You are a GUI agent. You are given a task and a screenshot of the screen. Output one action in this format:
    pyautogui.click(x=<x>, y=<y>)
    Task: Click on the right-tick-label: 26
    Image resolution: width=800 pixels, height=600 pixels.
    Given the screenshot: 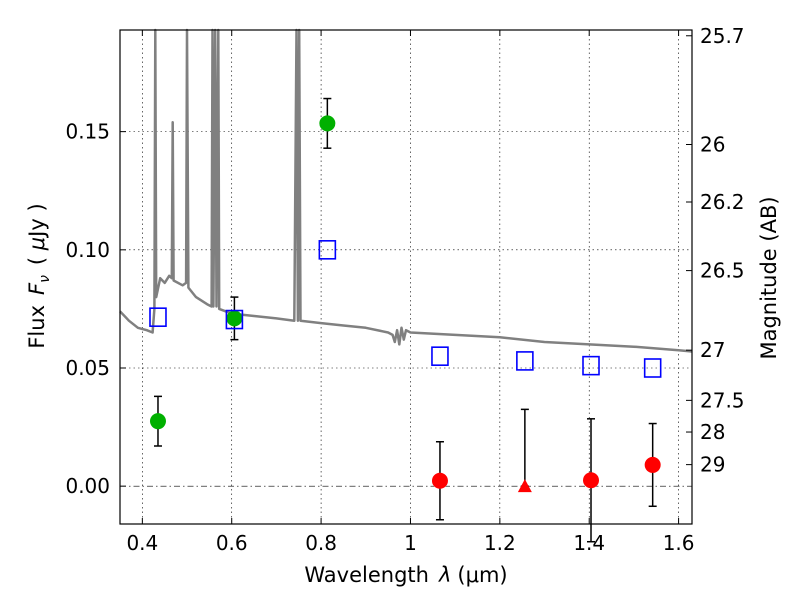 What is the action you would take?
    pyautogui.click(x=712, y=145)
    